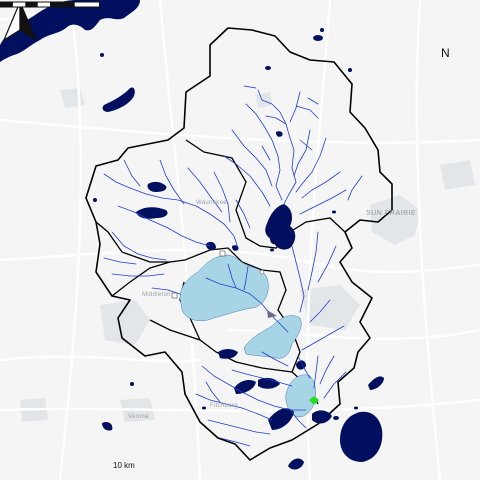 The image size is (480, 480). What do you see at coordinates (391, 213) in the screenshot?
I see `place-label-sun-prairie: SUN PRAIRIE` at bounding box center [391, 213].